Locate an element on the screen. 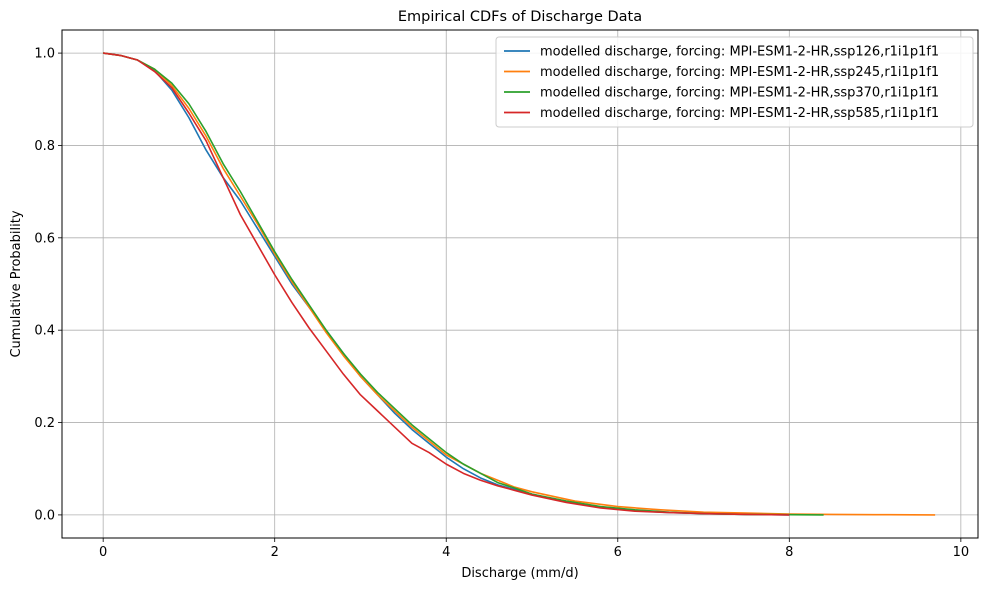 This screenshot has height=590, width=989. y-tick-label: 0.2 is located at coordinates (44, 423).